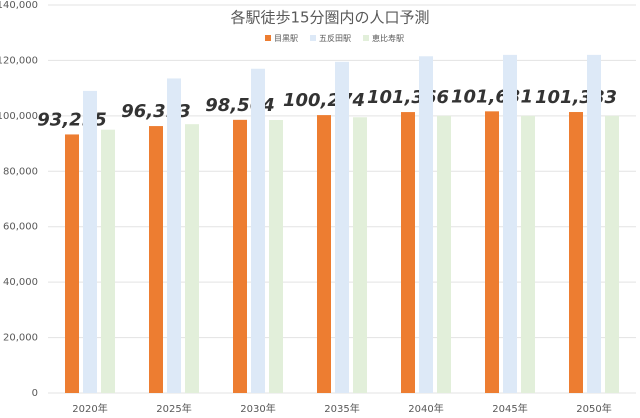 Image resolution: width=640 pixels, height=418 pixels. What do you see at coordinates (20, 282) in the screenshot?
I see `y-tick-label: 40,000` at bounding box center [20, 282].